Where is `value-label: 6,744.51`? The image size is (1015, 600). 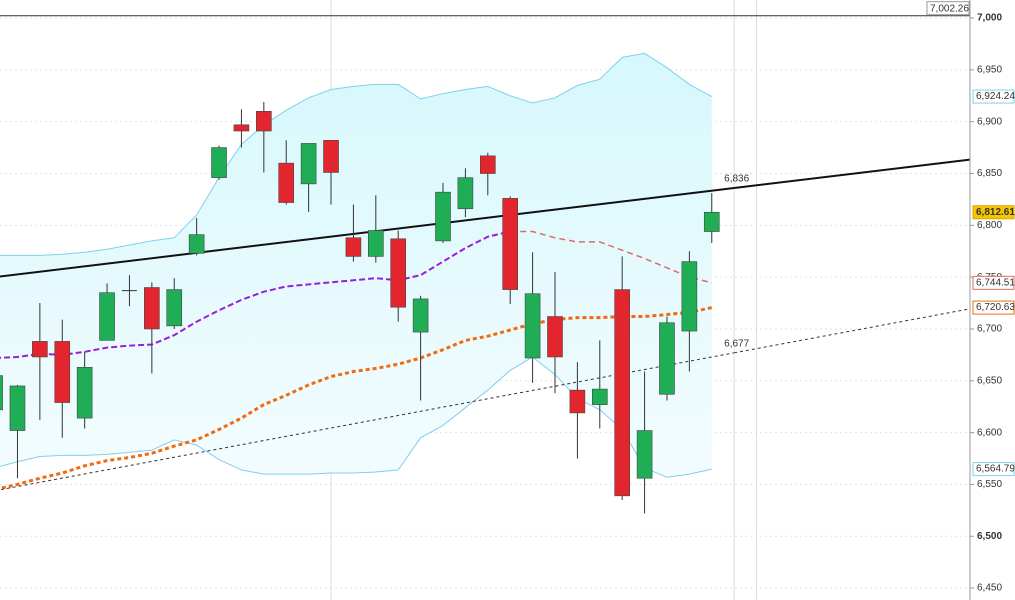 value-label: 6,744.51 is located at coordinates (995, 282).